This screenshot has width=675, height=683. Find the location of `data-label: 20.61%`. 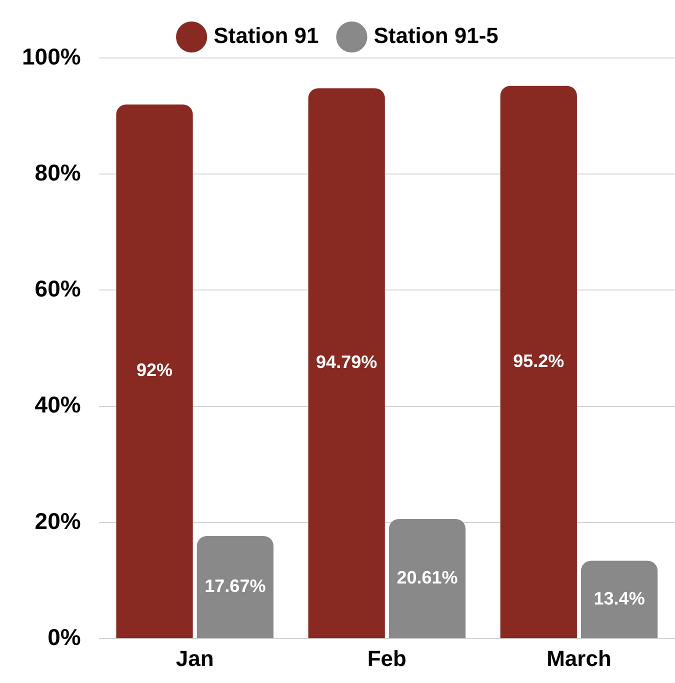

data-label: 20.61% is located at coordinates (427, 577).